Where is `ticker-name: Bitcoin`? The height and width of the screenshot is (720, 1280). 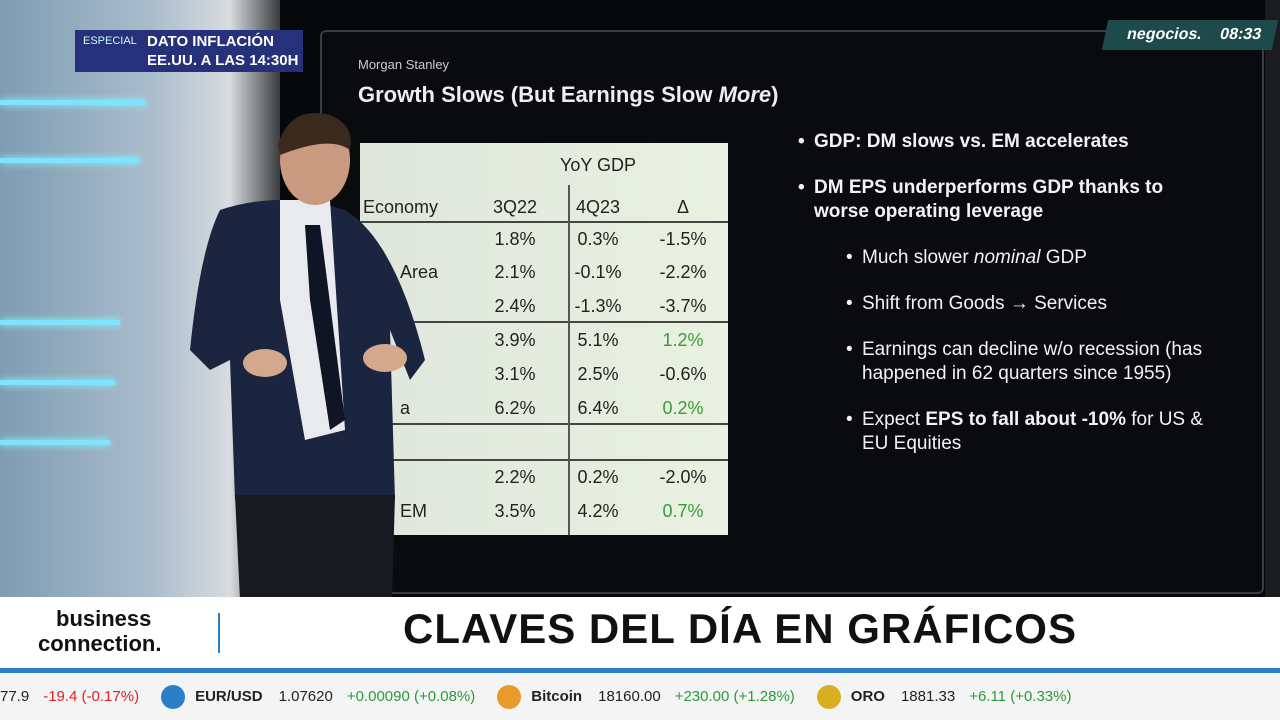 ticker-name: Bitcoin is located at coordinates (557, 696).